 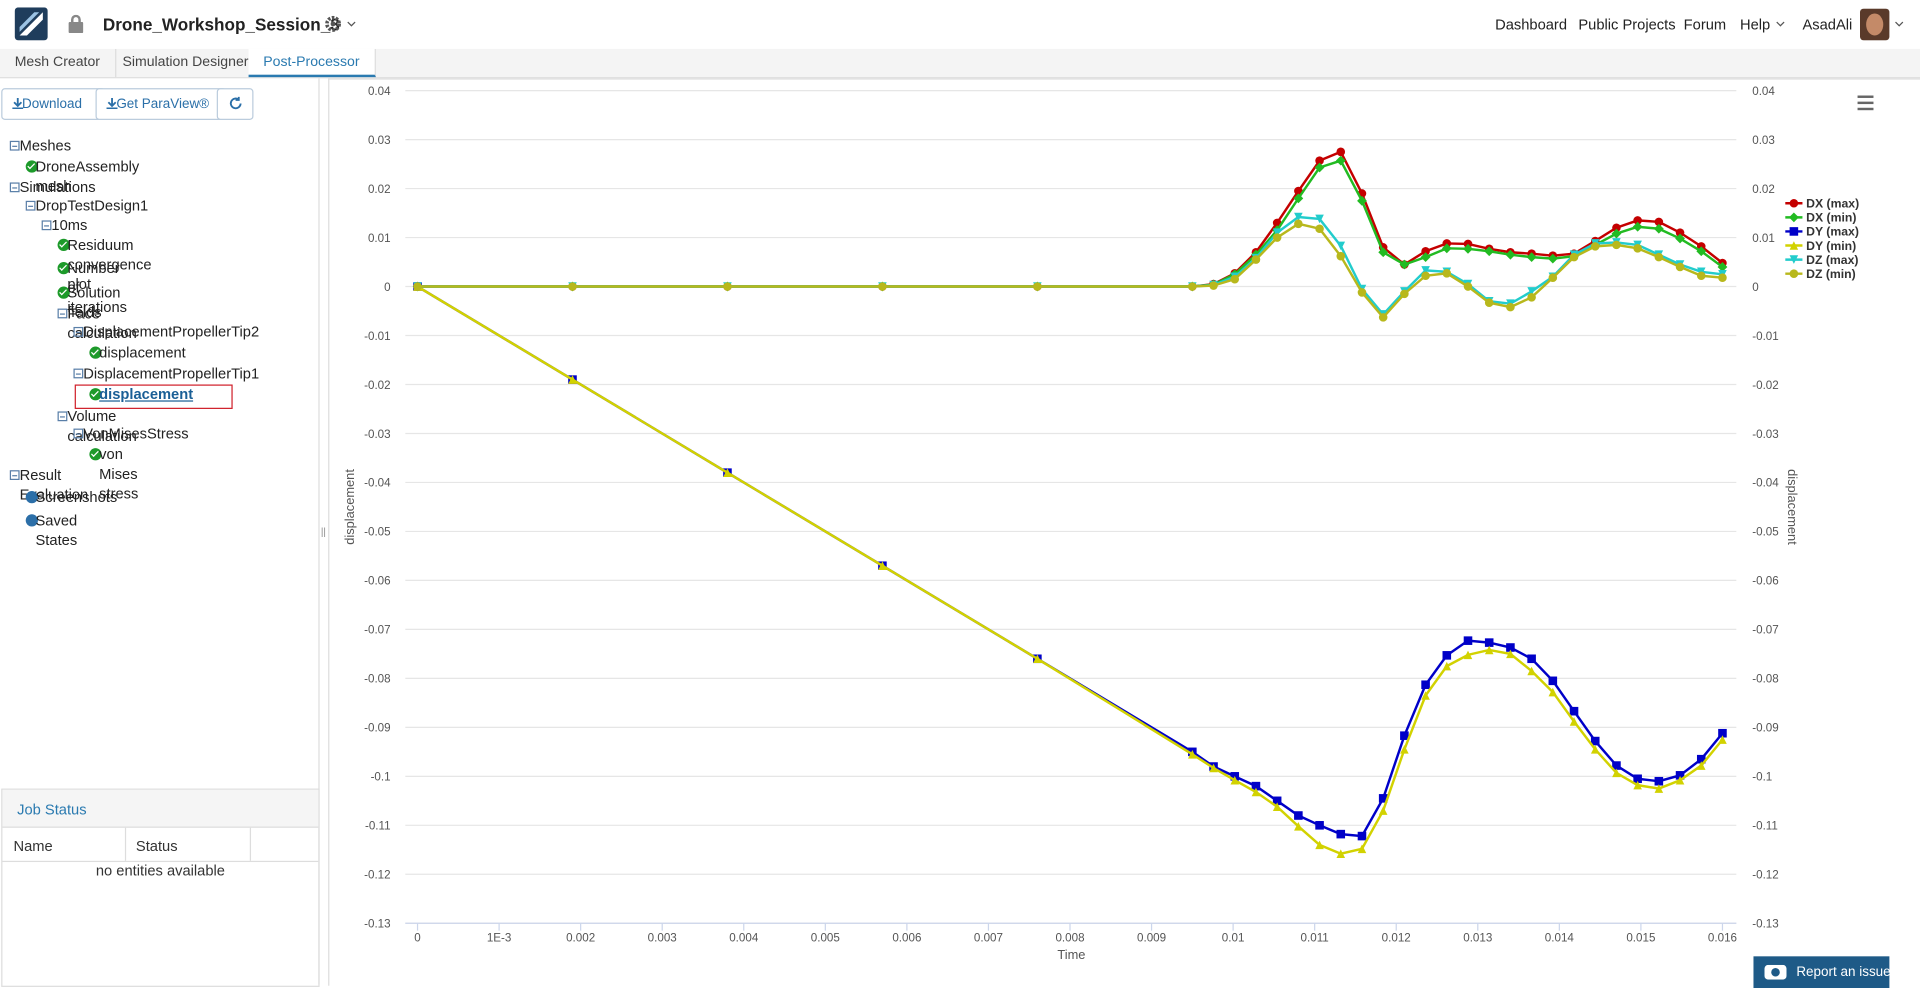 I want to click on x-tick-label: 0, so click(x=417, y=938).